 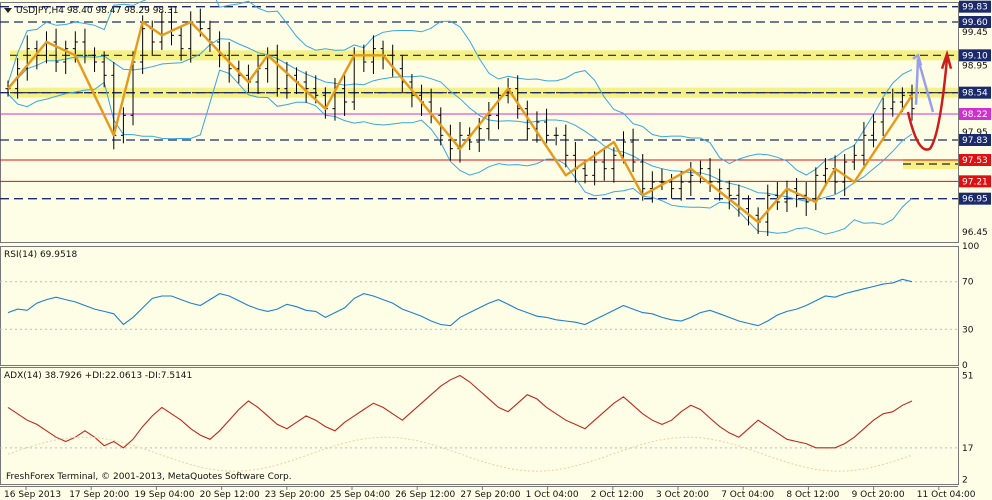 I want to click on price-tag: 99.10, so click(x=975, y=55).